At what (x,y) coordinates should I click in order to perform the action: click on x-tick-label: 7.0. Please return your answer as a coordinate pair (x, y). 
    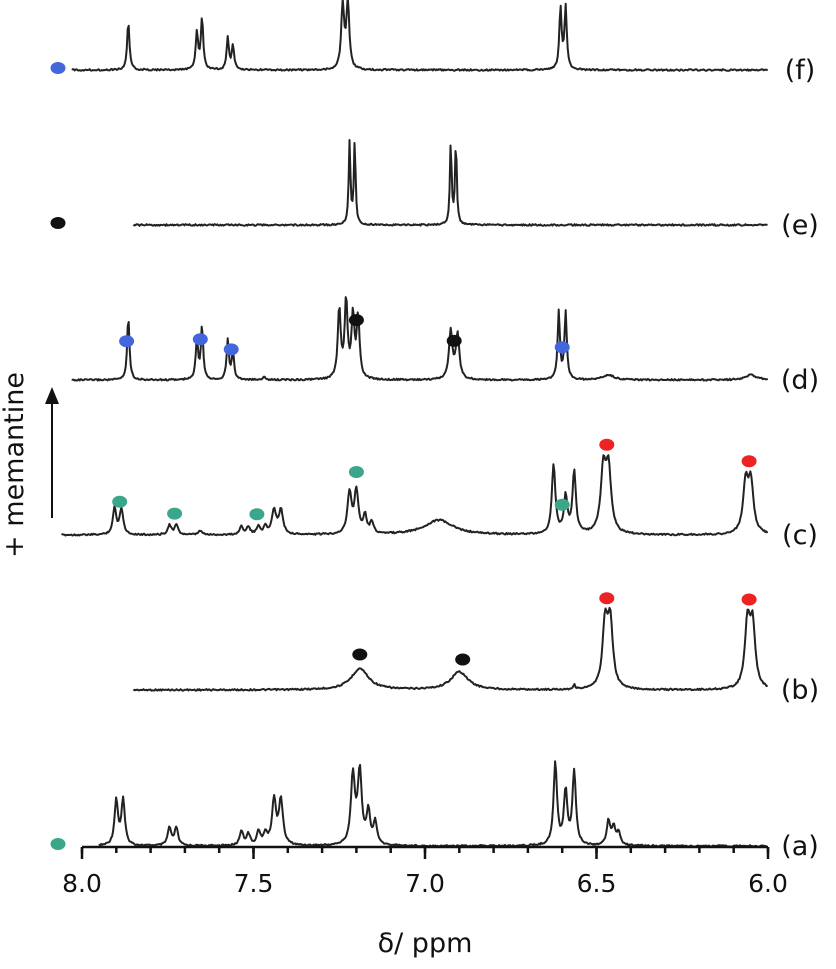
    Looking at the image, I should click on (425, 883).